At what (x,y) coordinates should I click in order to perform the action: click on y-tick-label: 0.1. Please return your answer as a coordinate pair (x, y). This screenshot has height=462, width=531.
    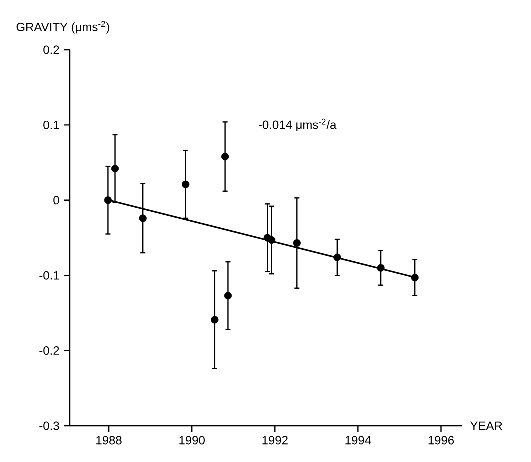
    Looking at the image, I should click on (52, 125).